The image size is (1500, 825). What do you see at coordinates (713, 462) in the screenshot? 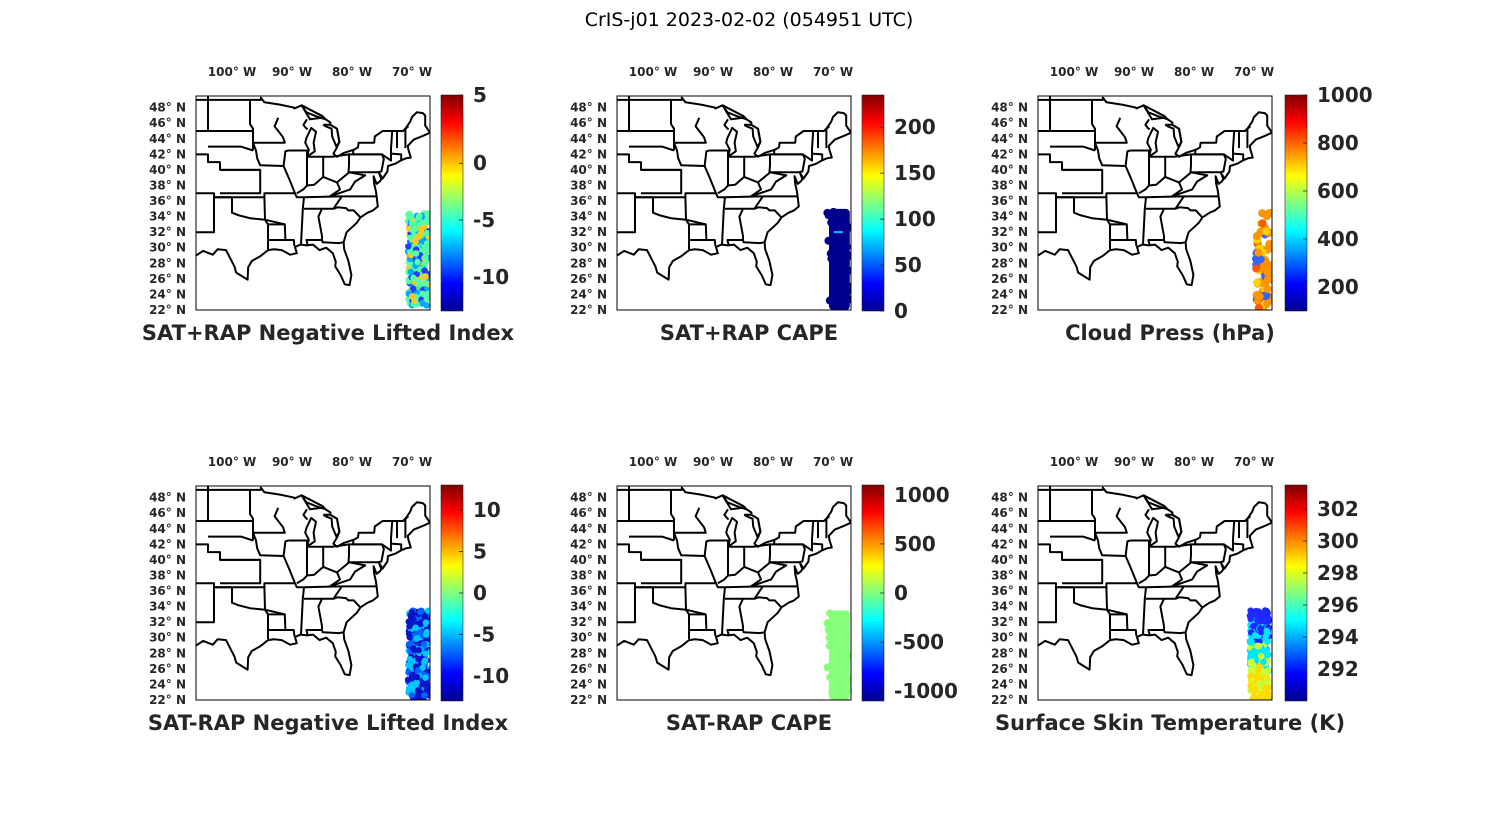
I see `longitude-label: 90° W` at bounding box center [713, 462].